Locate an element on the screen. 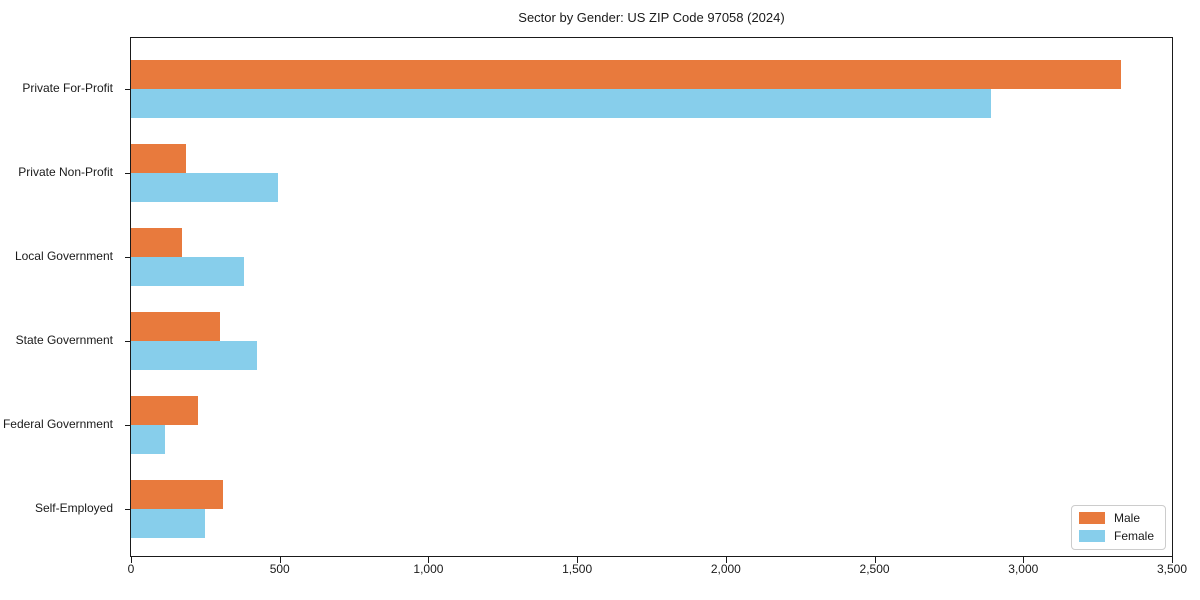 This screenshot has height=600, width=1200. bar-male-state-government is located at coordinates (176, 326).